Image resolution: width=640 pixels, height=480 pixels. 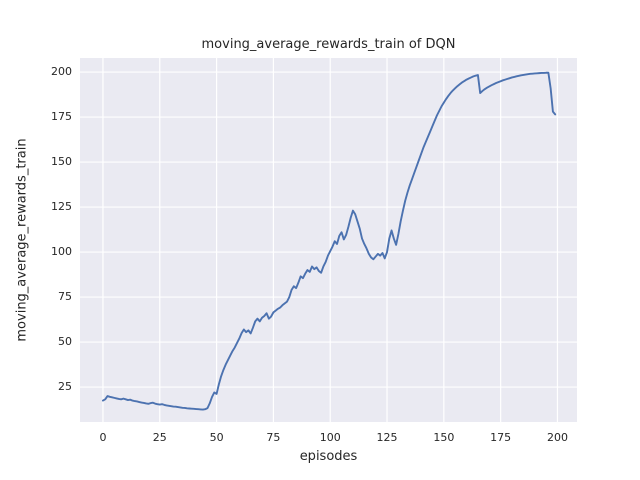 I want to click on x-tick-label: 100, so click(x=330, y=437).